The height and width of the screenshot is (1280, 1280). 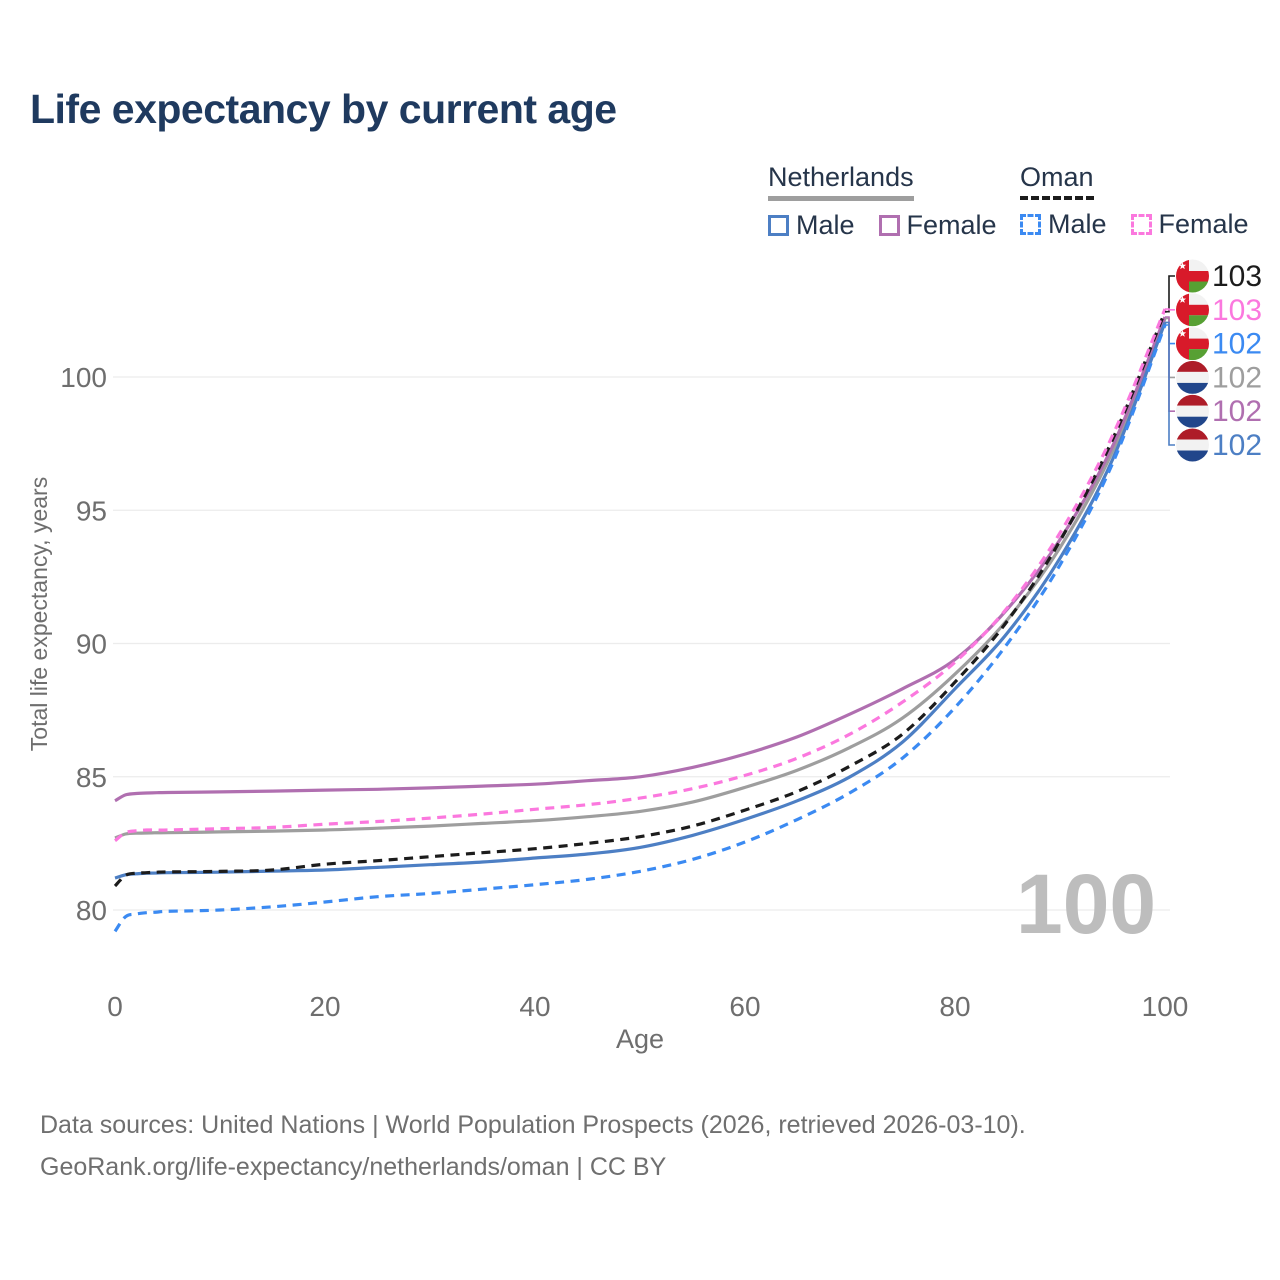 I want to click on end-label-leader-oman-male, so click(x=1170, y=334).